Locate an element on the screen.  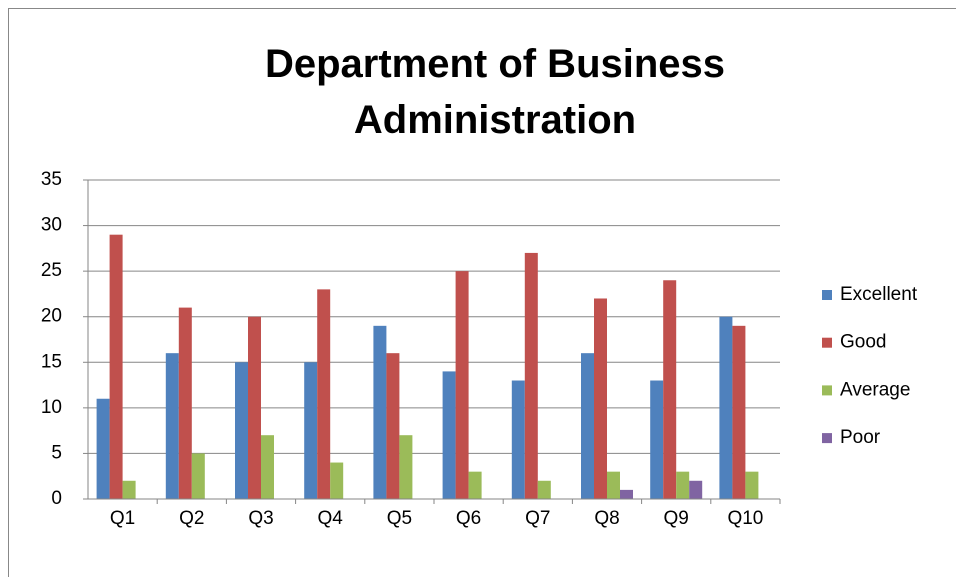
y-tick-label: 35 is located at coordinates (51, 179).